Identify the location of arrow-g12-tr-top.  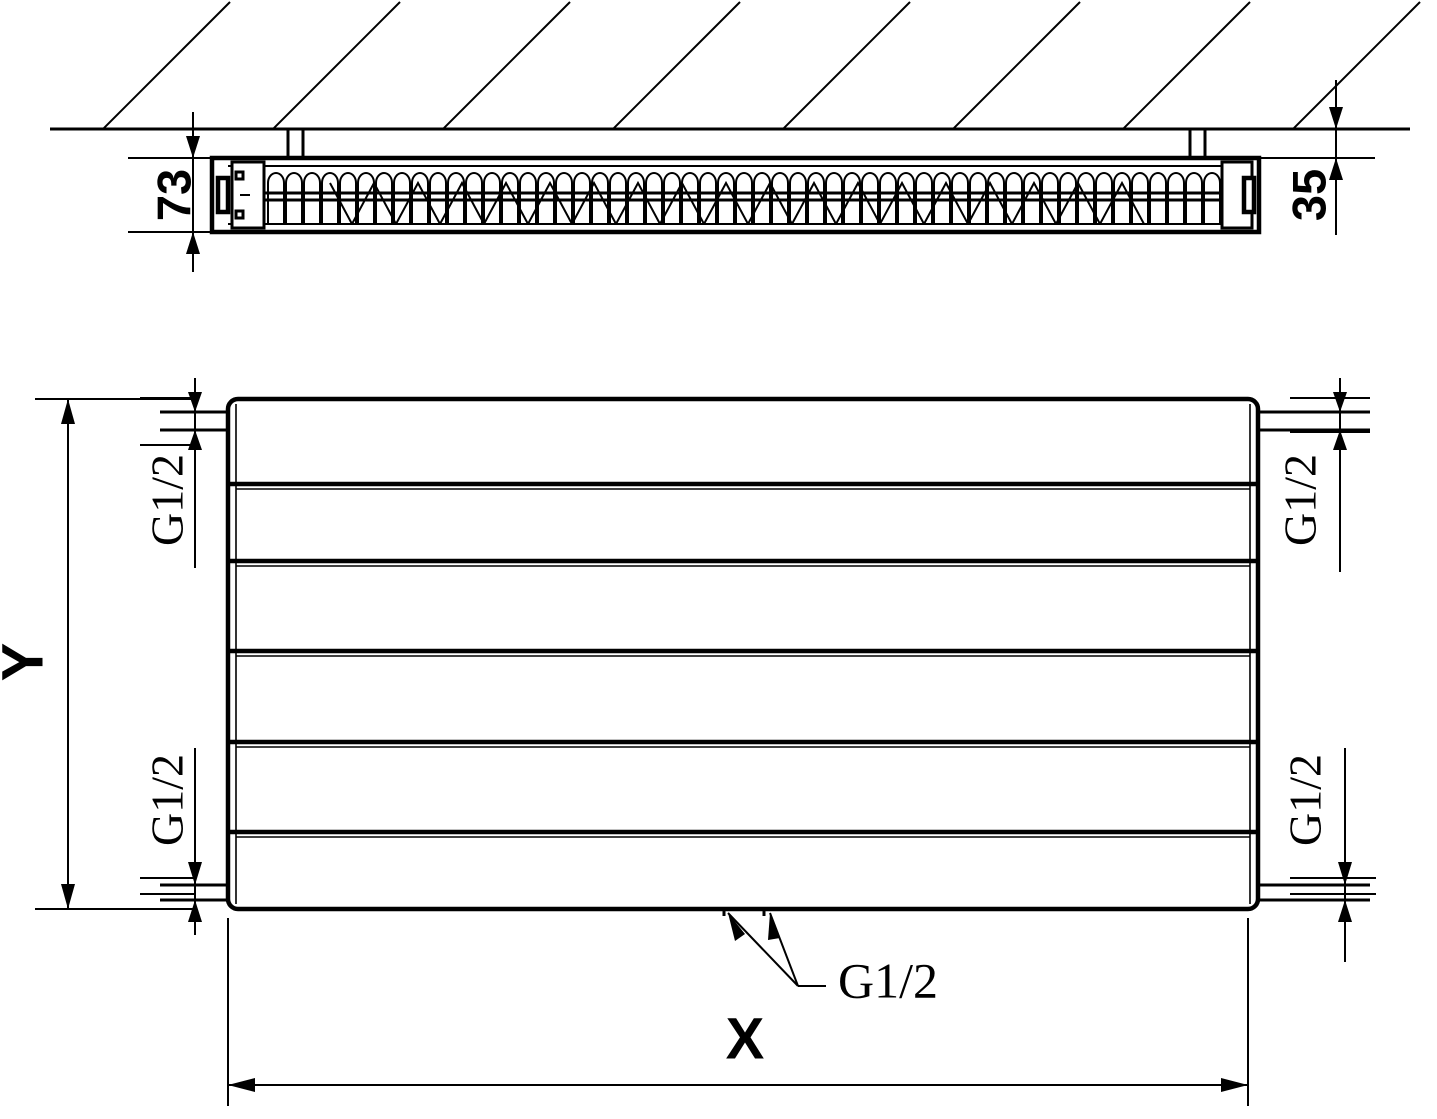
(1340, 402).